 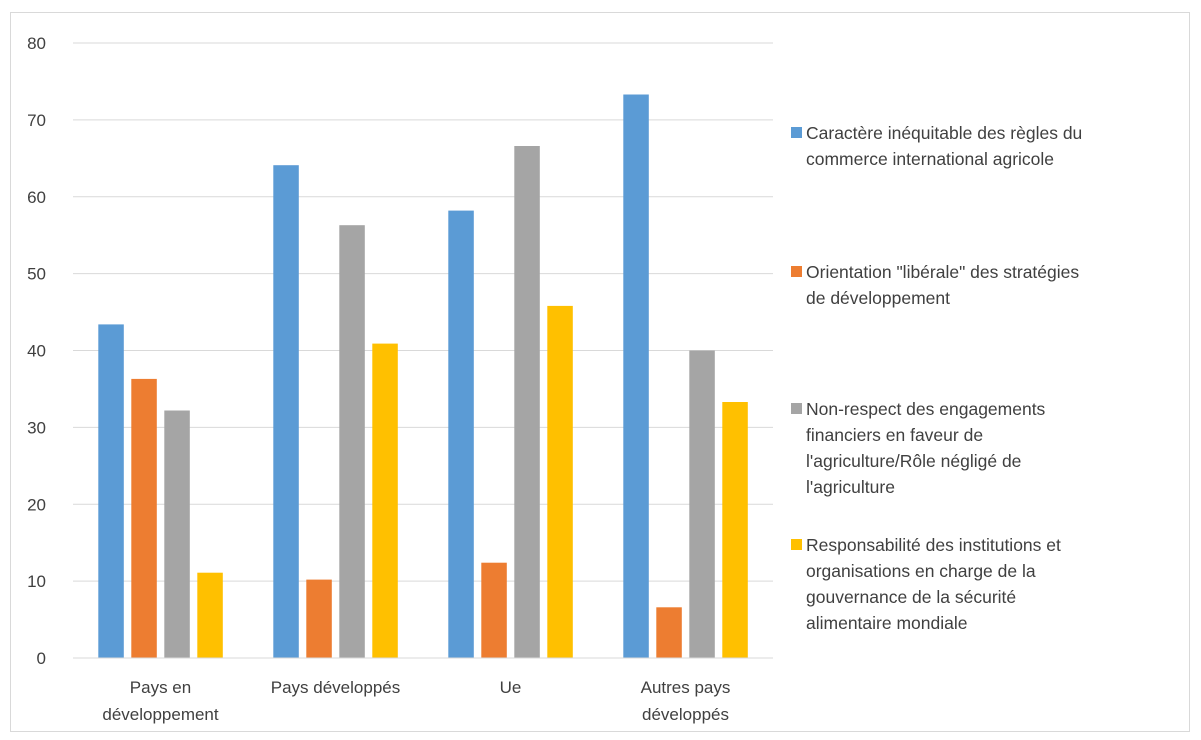 What do you see at coordinates (36, 504) in the screenshot?
I see `y-tick-label: 20` at bounding box center [36, 504].